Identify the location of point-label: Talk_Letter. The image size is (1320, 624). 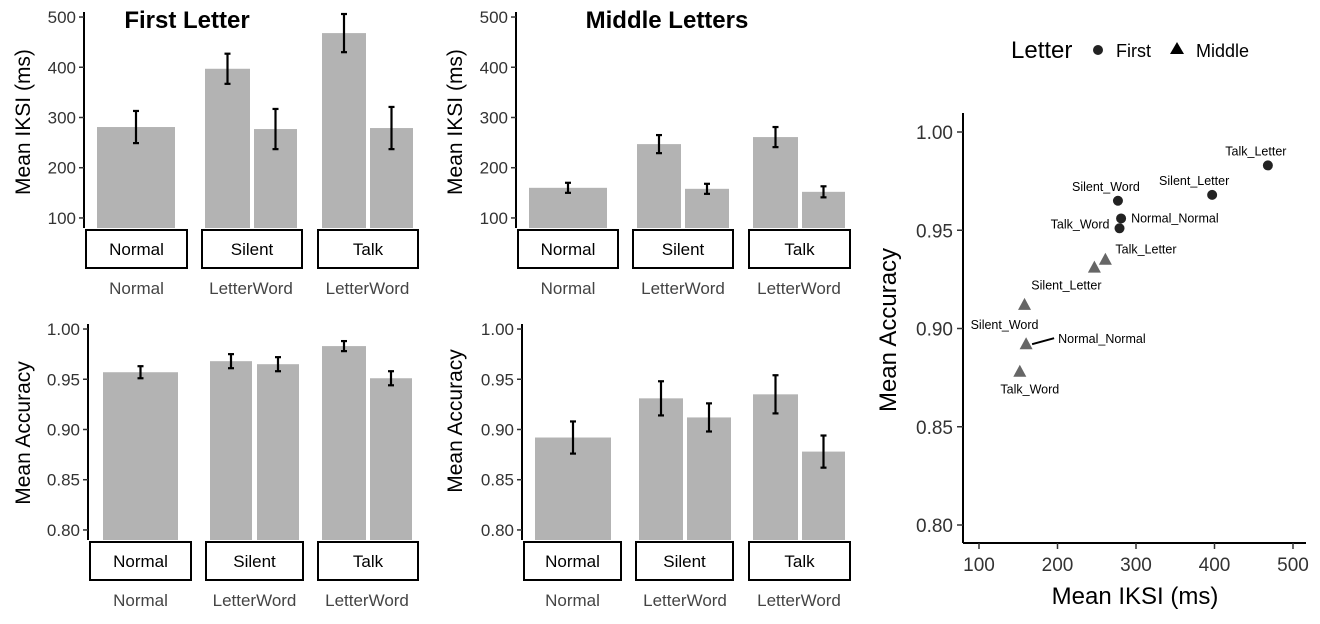
(1145, 250).